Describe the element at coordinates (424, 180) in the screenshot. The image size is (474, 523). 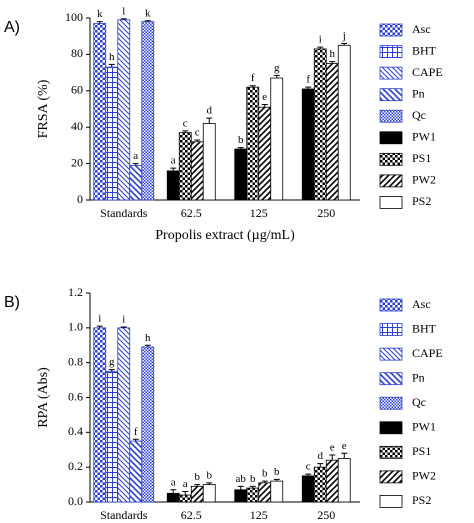
I see `legend-label: PW2` at that location.